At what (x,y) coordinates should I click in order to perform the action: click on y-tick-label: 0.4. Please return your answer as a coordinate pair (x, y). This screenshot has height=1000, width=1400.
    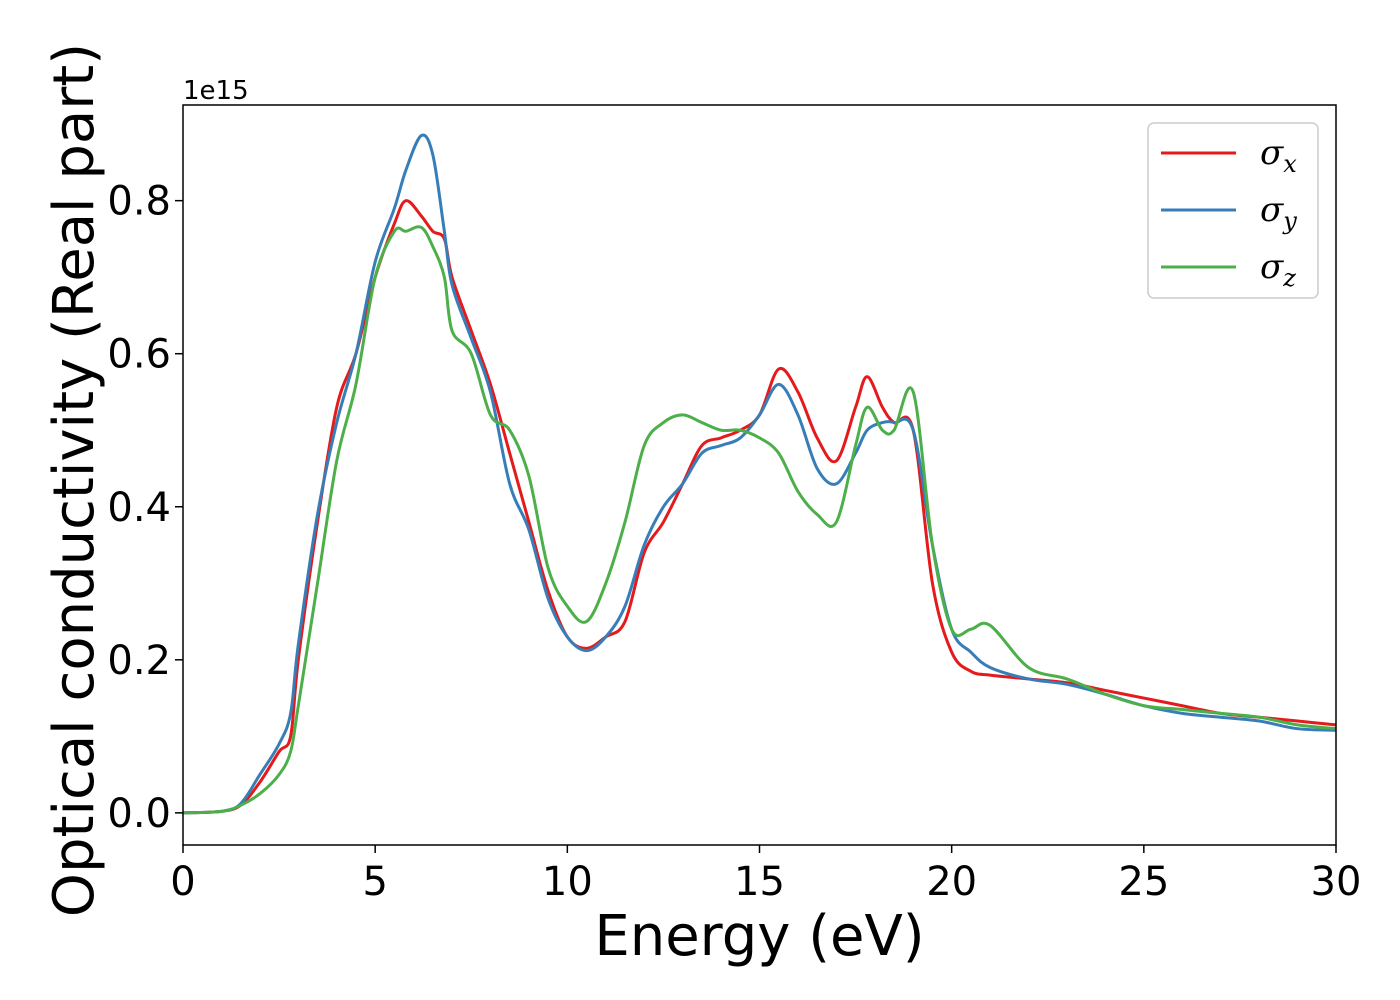
    Looking at the image, I should click on (139, 508).